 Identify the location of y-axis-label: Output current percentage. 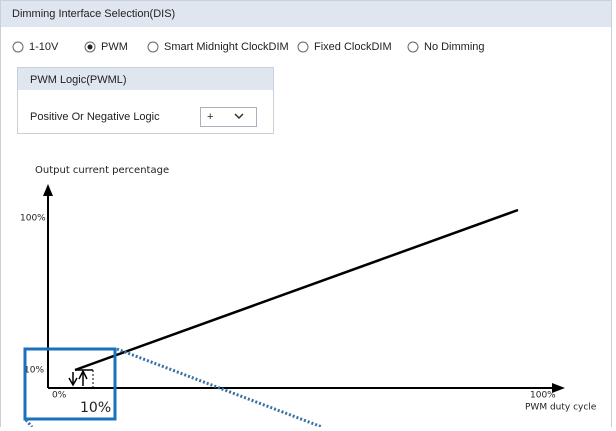
(102, 170).